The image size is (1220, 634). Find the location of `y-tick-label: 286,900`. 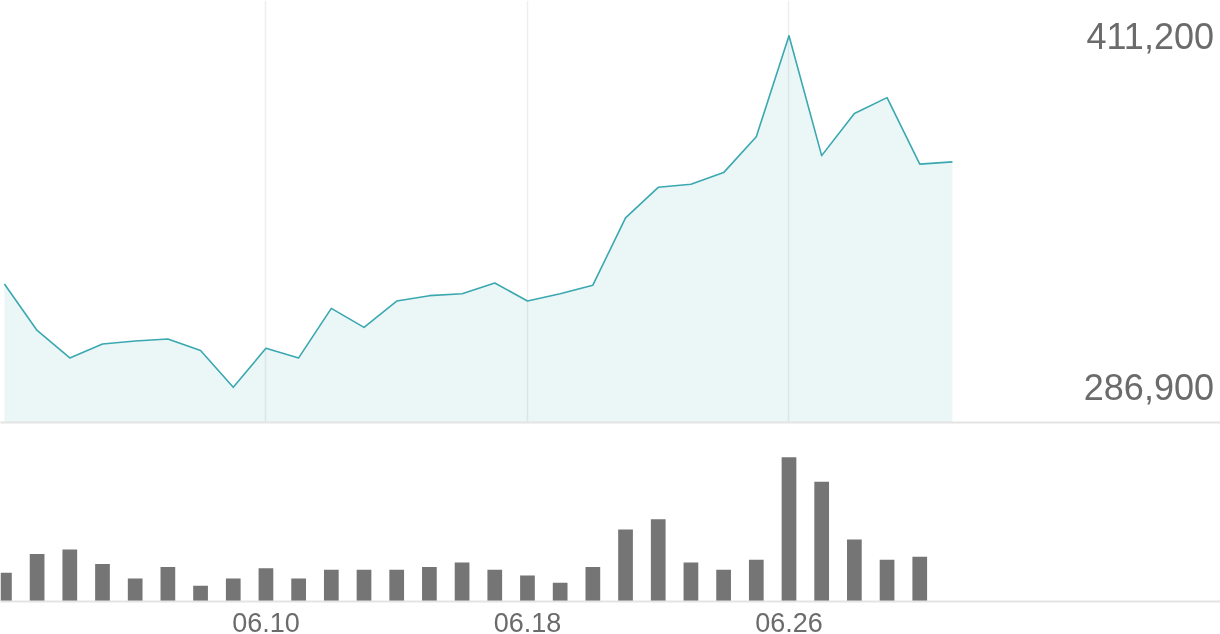

y-tick-label: 286,900 is located at coordinates (1148, 388).